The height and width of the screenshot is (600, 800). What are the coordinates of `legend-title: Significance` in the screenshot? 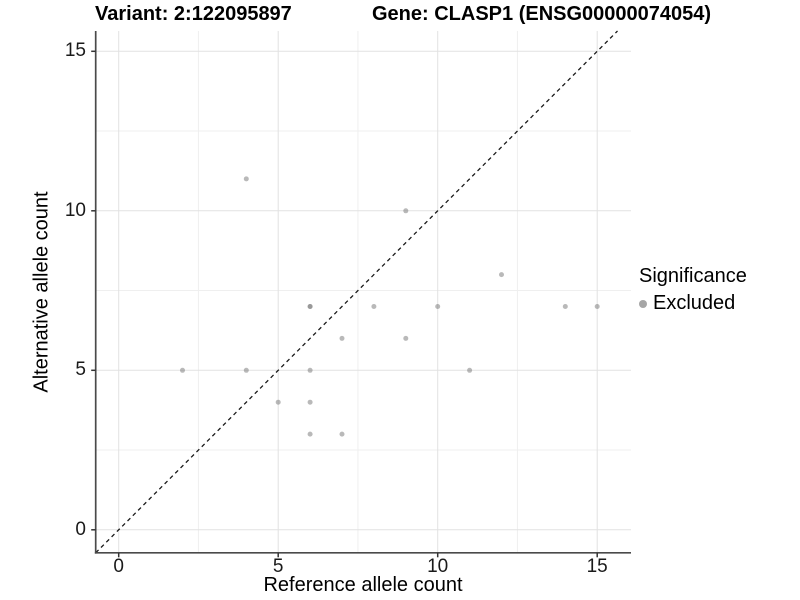 It's located at (693, 276).